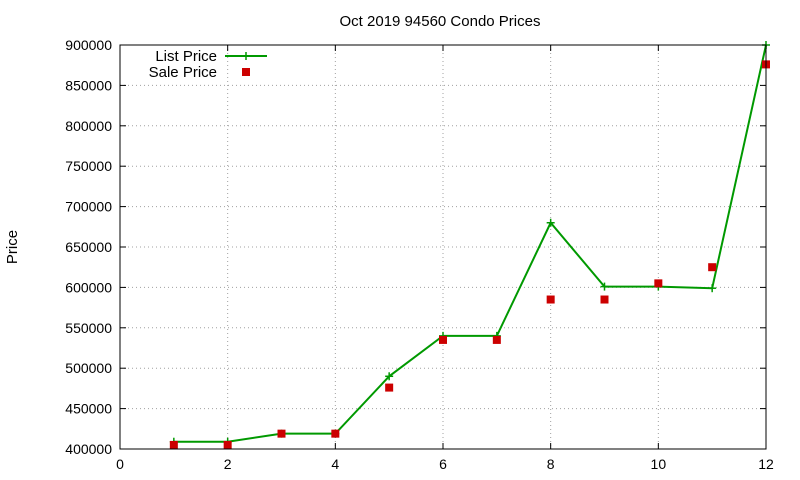 This screenshot has height=480, width=800. What do you see at coordinates (88, 328) in the screenshot?
I see `y-tick-label: 550000` at bounding box center [88, 328].